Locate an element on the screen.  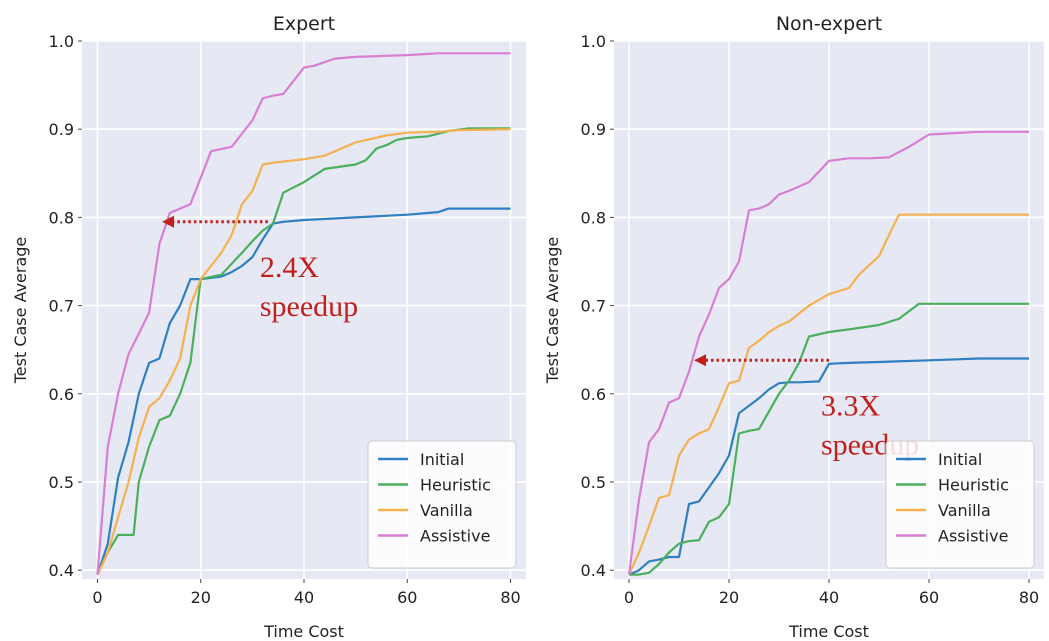
speedup-label: speedup is located at coordinates (309, 306).